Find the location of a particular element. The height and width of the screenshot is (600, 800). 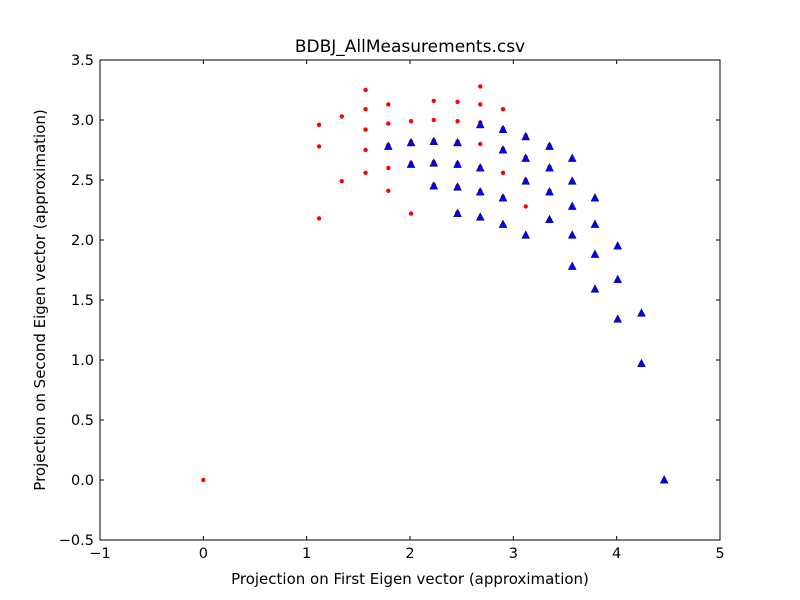

x-tick-label: 4 is located at coordinates (616, 554).